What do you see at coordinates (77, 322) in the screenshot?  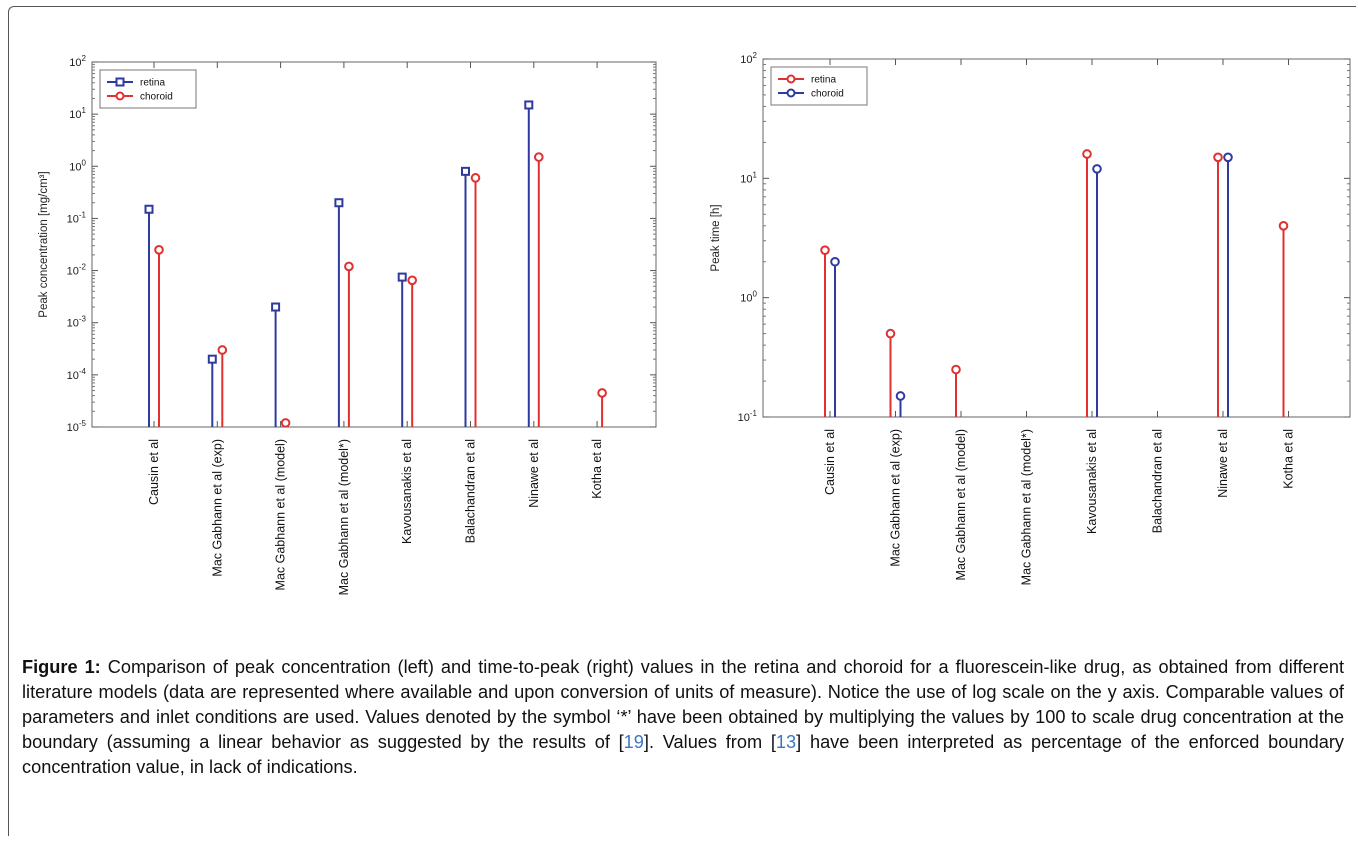 I see `y-tick-label: 10⁻³` at bounding box center [77, 322].